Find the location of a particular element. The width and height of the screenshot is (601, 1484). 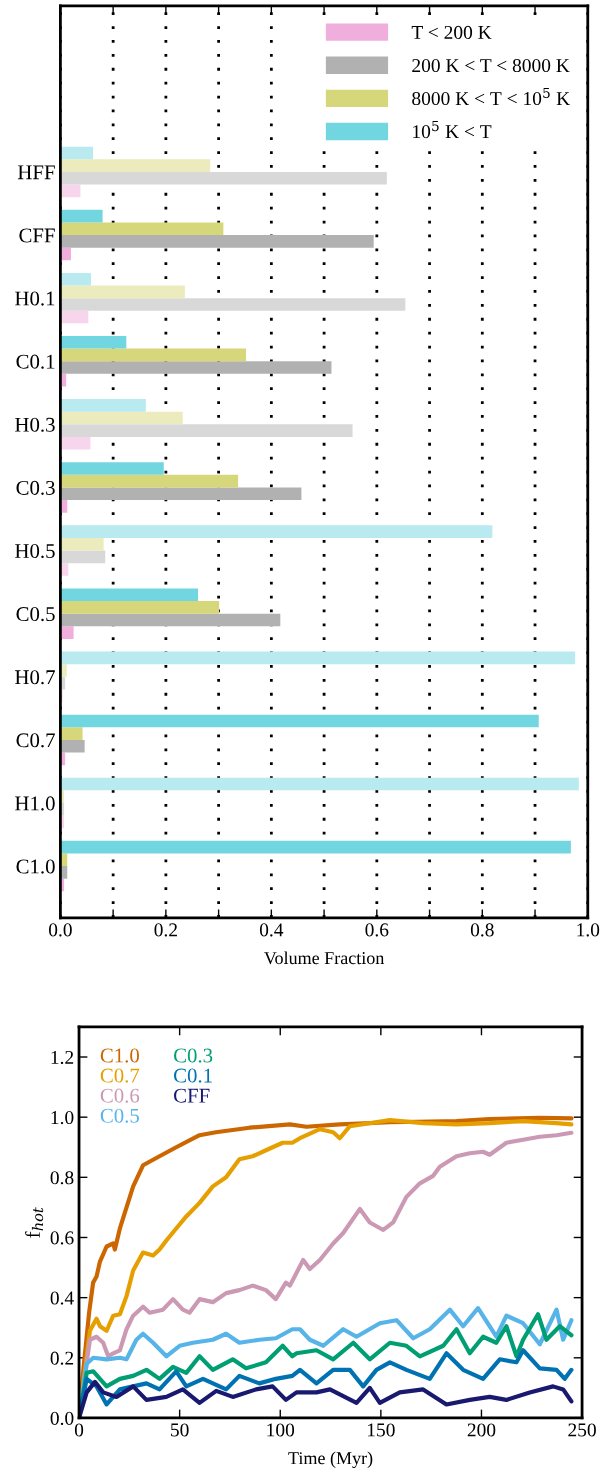

x-axis-title: Volume Fraction is located at coordinates (324, 958).